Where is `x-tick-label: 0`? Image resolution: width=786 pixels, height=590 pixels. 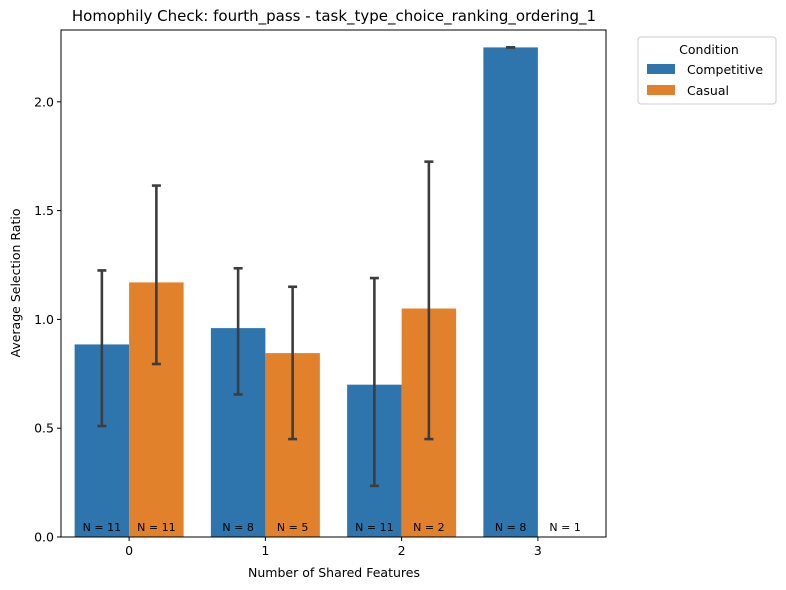 x-tick-label: 0 is located at coordinates (129, 550).